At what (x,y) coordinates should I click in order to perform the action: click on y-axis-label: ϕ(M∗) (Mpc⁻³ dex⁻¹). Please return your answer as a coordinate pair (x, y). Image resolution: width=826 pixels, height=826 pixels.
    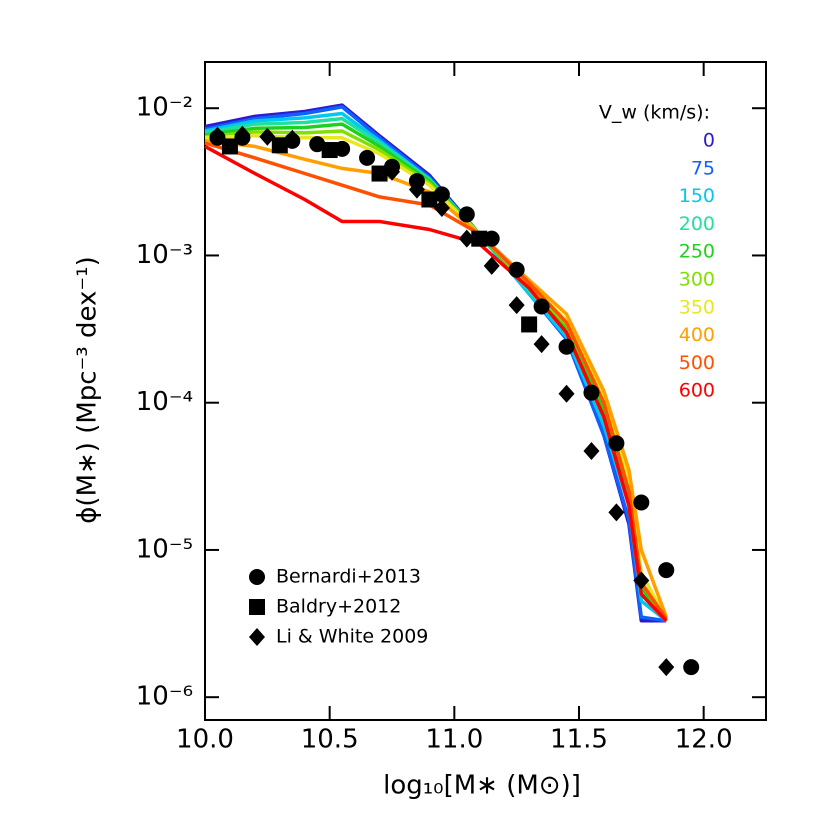
    Looking at the image, I should click on (88, 389).